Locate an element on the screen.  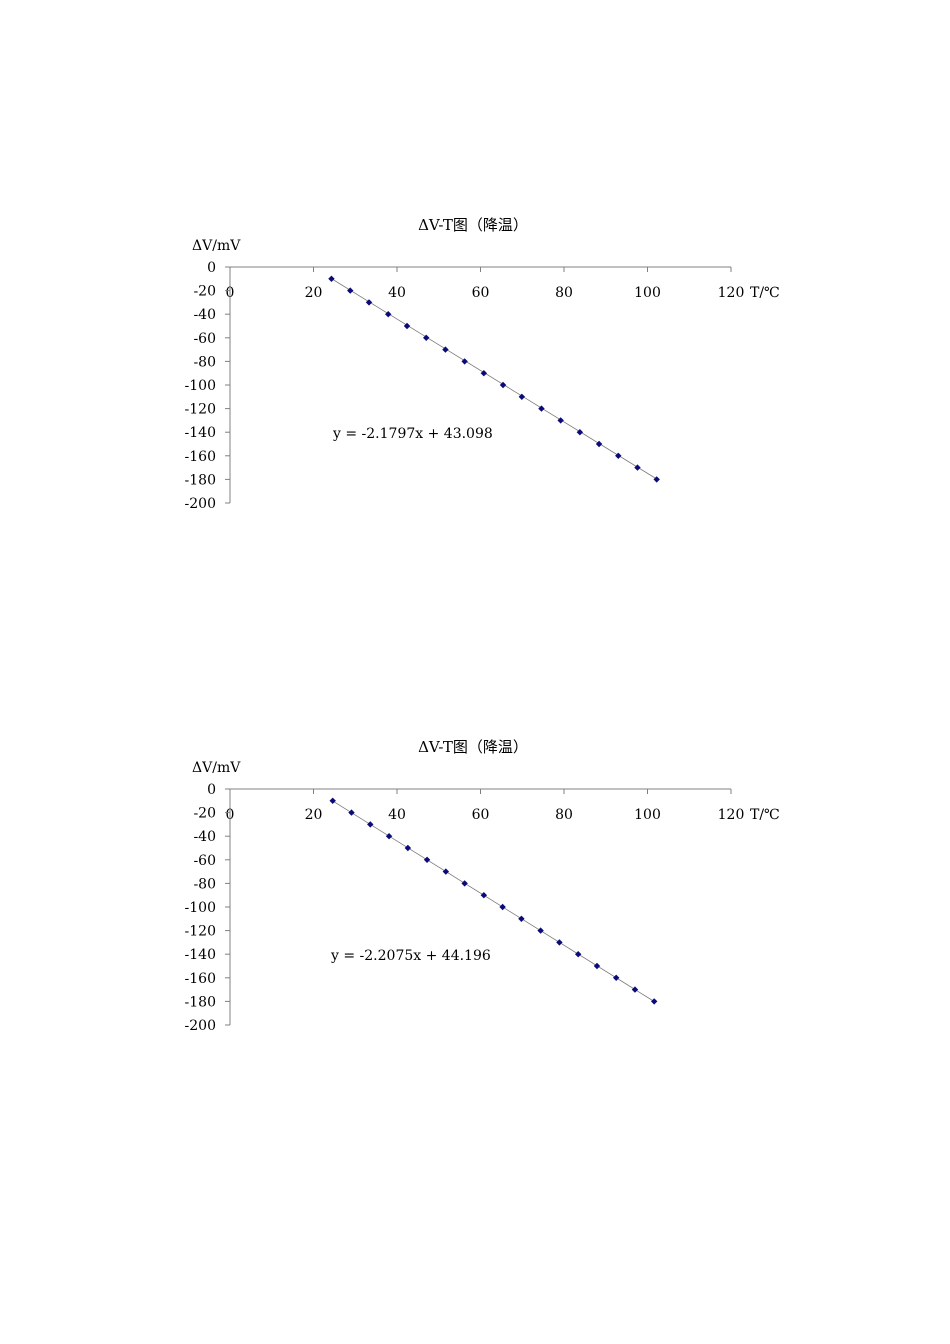
trendline-equation: y = -2.2075x + 44.196 is located at coordinates (410, 956).